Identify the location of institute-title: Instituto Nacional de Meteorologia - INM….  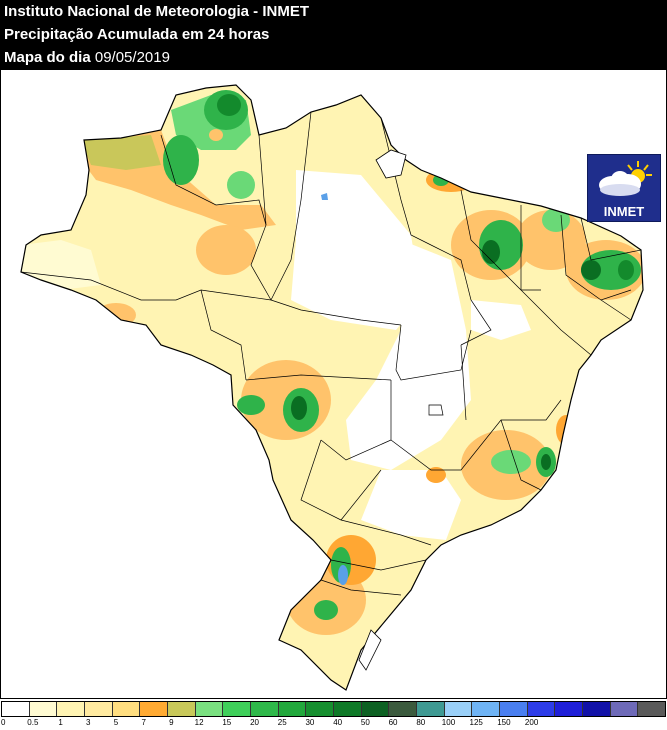
(157, 11).